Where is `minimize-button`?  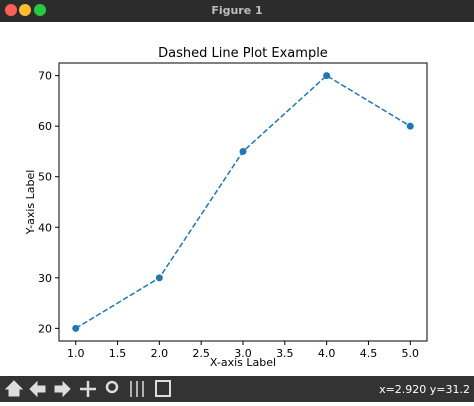 minimize-button is located at coordinates (25, 10).